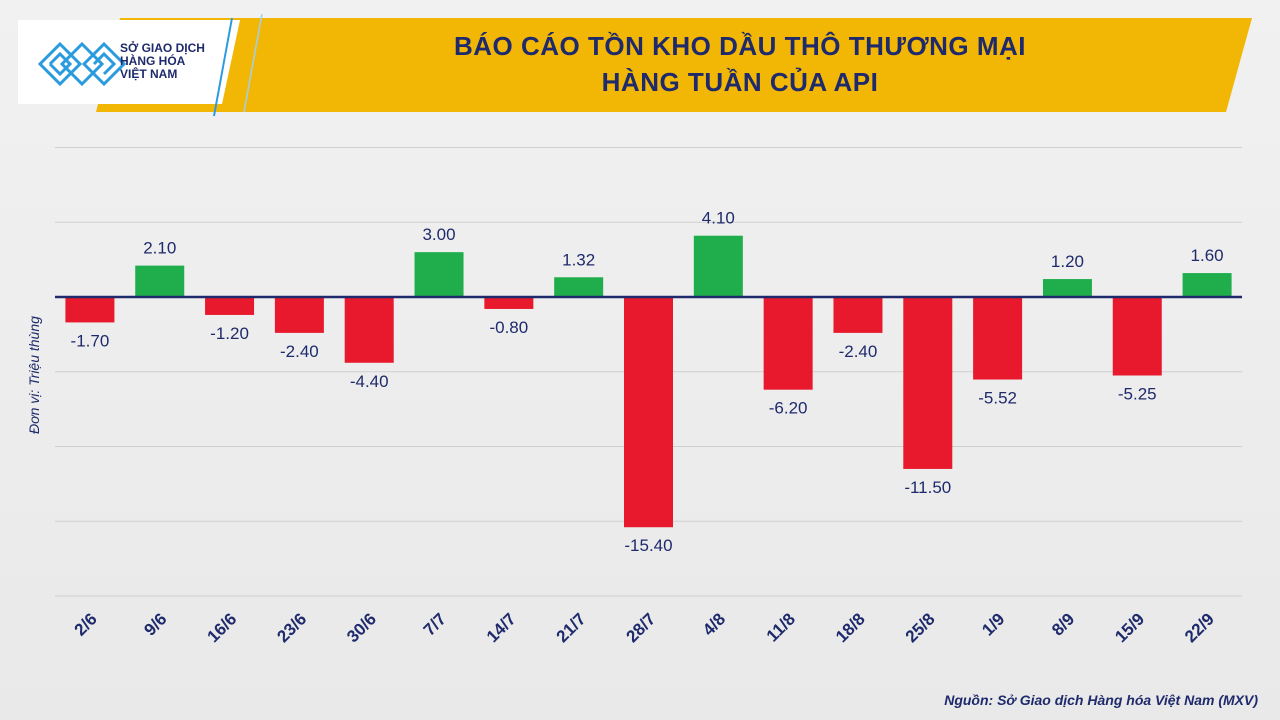 Image resolution: width=1280 pixels, height=720 pixels. I want to click on banner-shape, so click(674, 65).